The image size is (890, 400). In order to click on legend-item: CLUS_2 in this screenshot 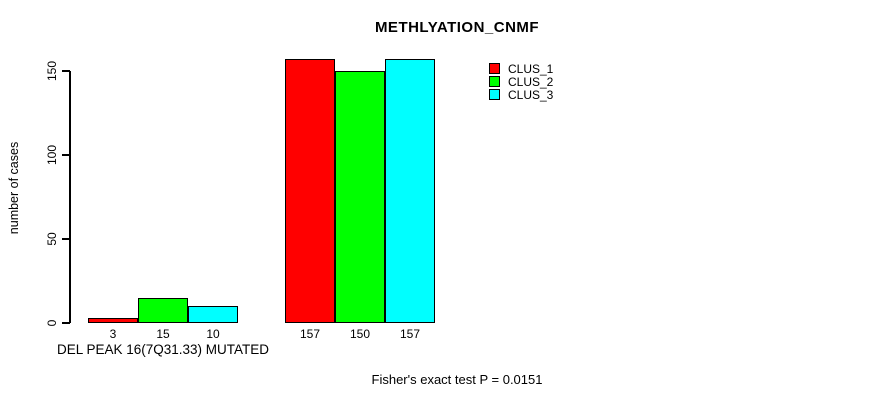, I will do `click(521, 81)`.